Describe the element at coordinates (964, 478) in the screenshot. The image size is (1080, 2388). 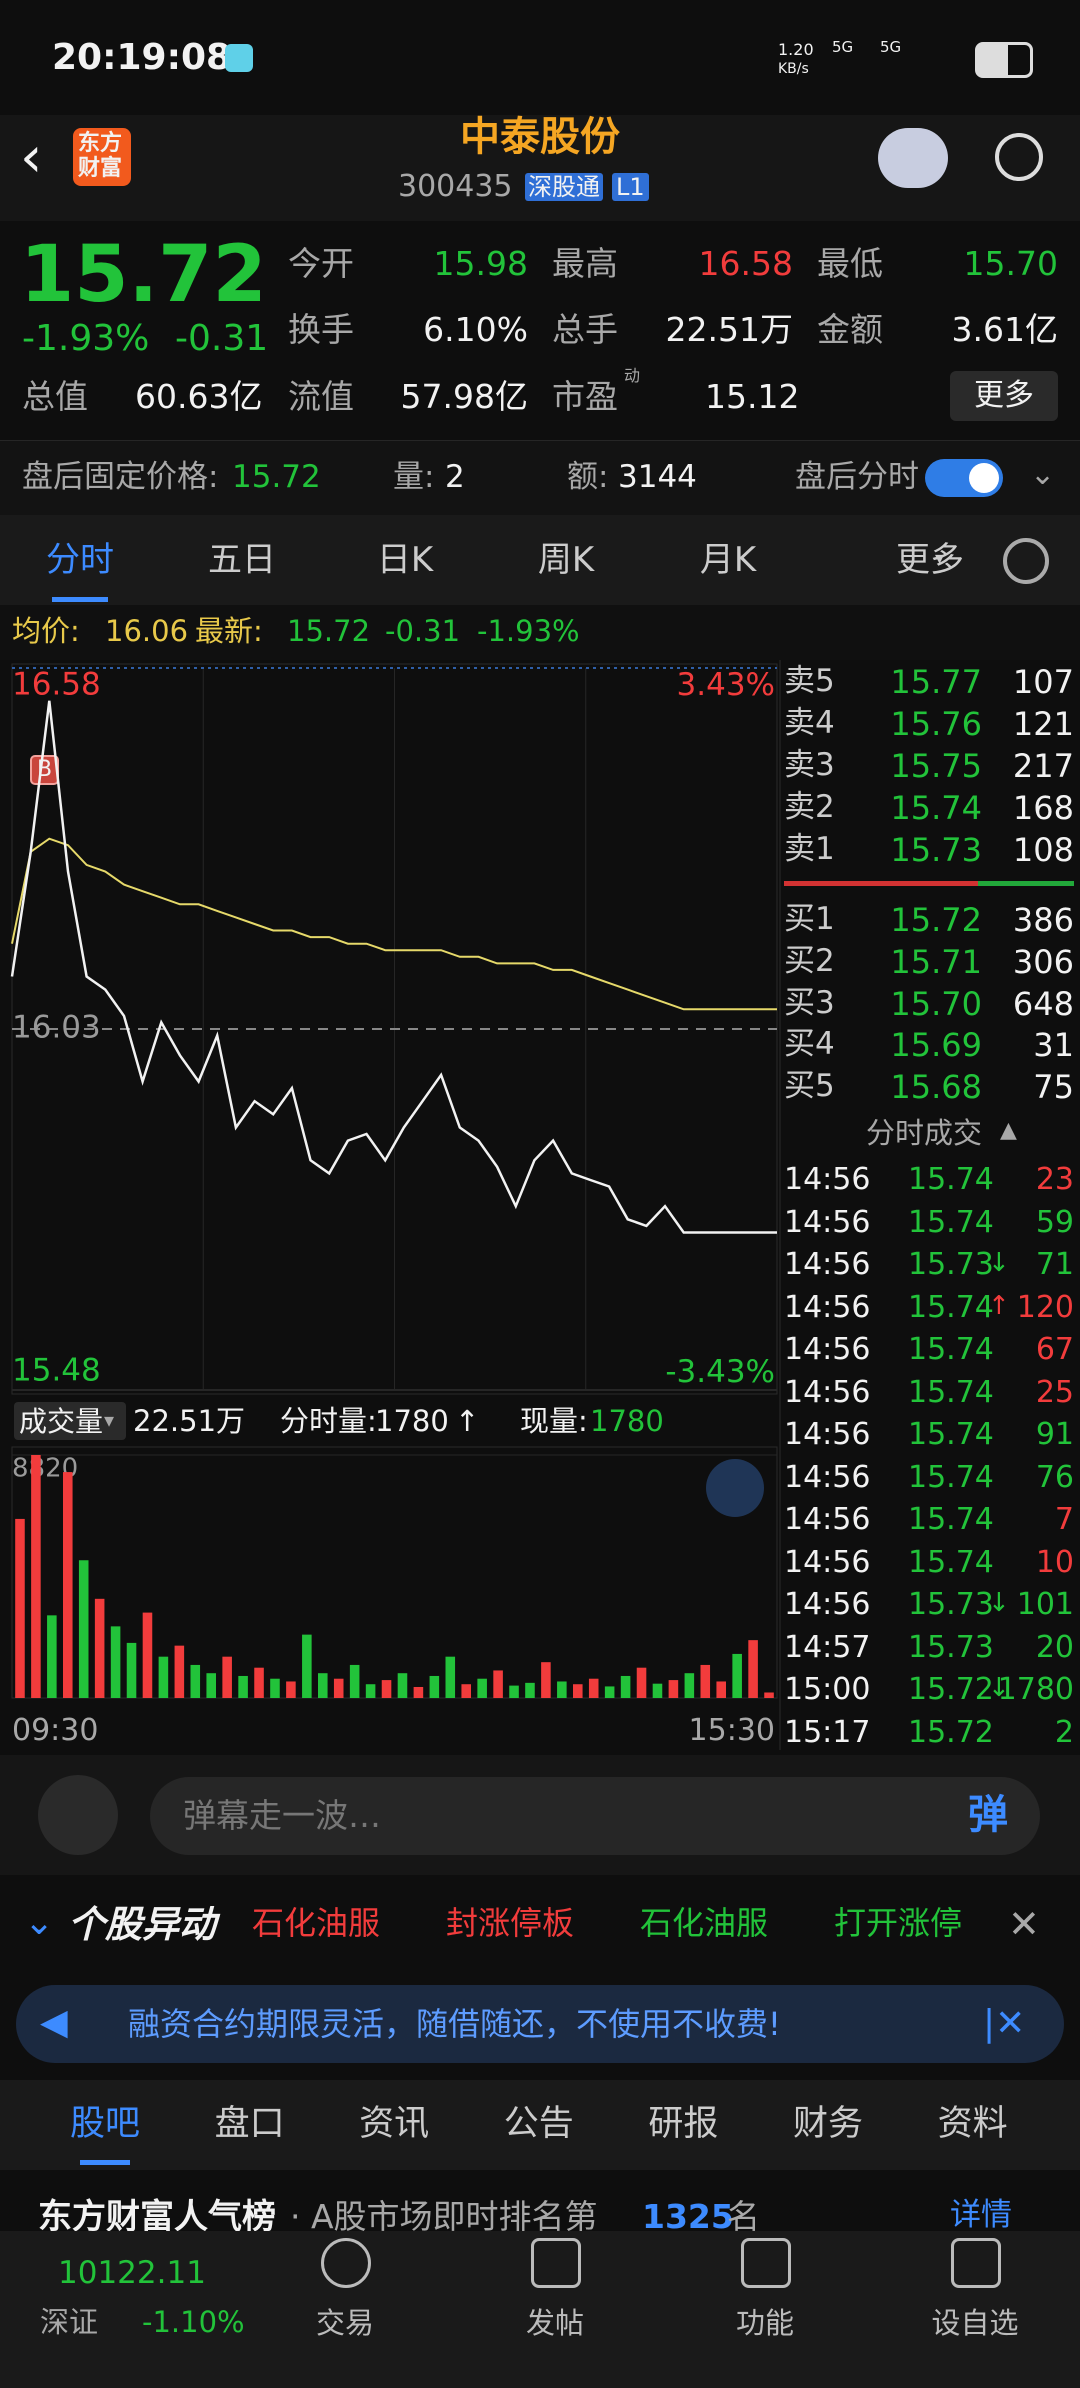
I see `toggle` at that location.